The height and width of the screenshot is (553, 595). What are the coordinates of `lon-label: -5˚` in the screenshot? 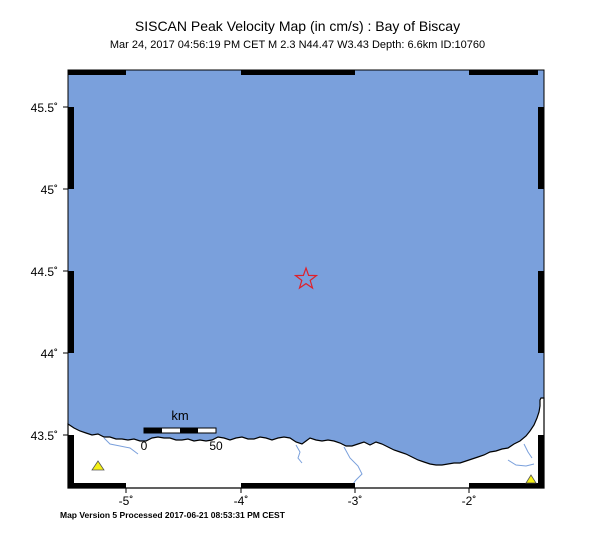 It's located at (126, 501).